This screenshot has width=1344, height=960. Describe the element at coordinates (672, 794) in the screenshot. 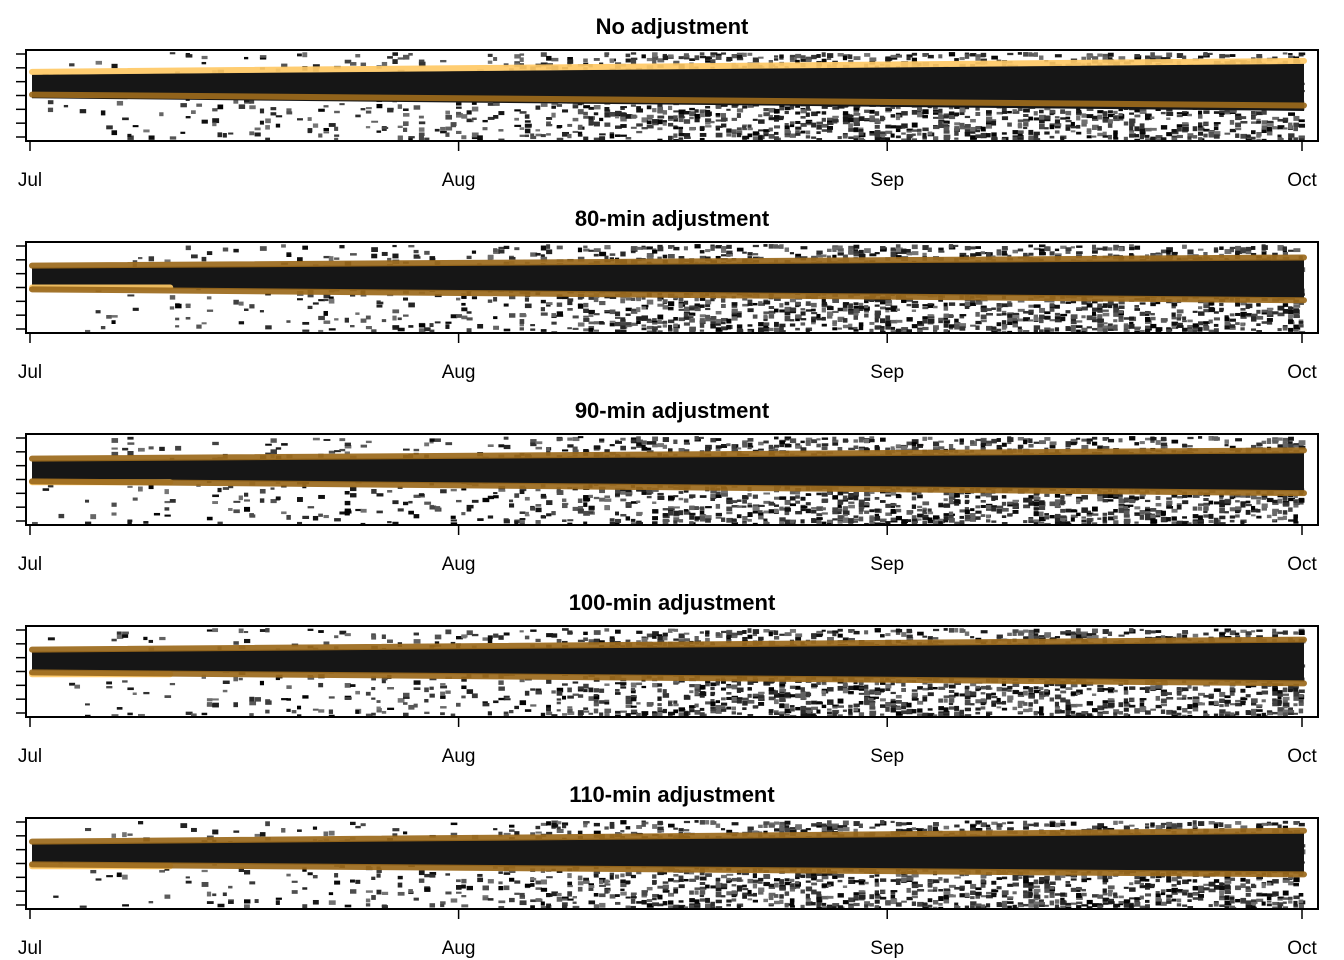

I see `panel-title: 110-min adjustment` at that location.